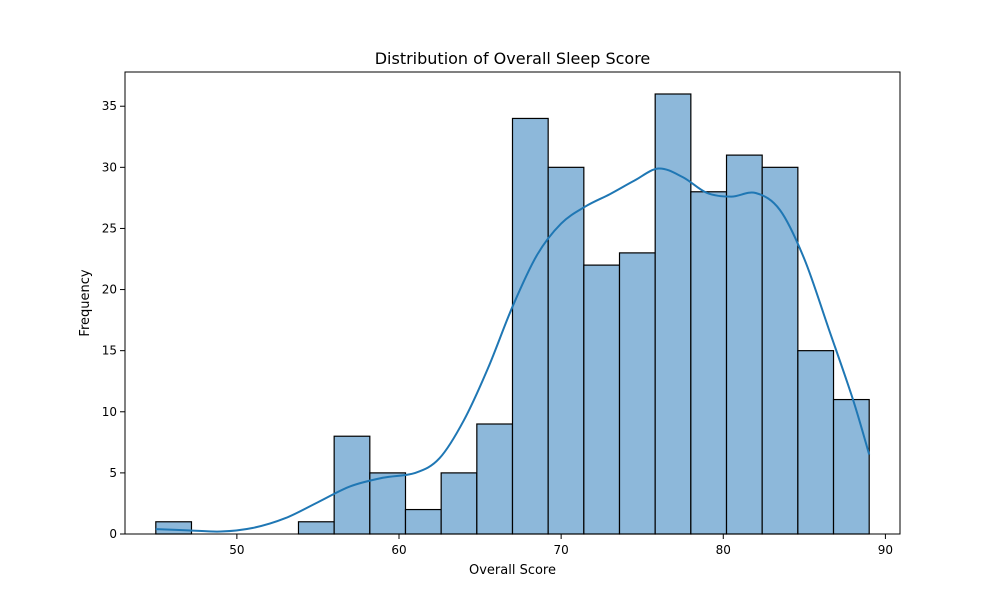  I want to click on y-axis: 0 5 10 15 20 25 30 35, so click(113, 320).